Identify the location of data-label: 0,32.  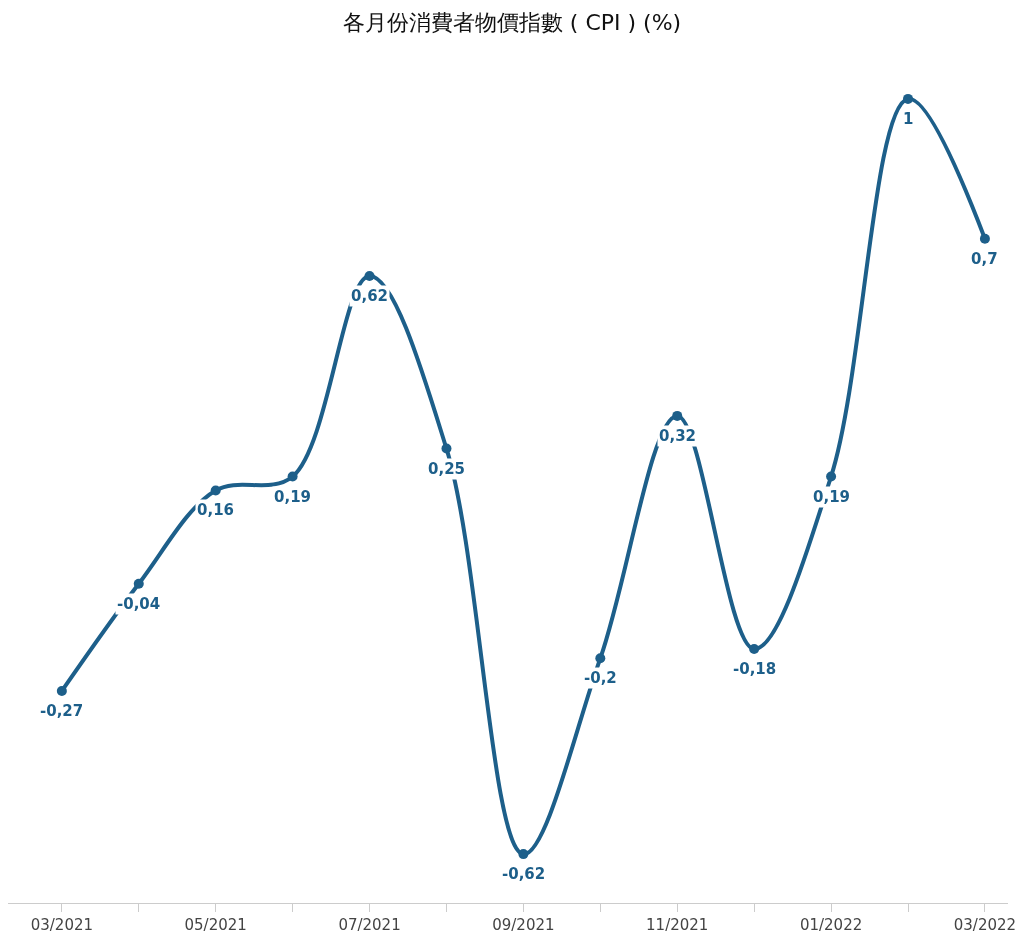
(678, 436).